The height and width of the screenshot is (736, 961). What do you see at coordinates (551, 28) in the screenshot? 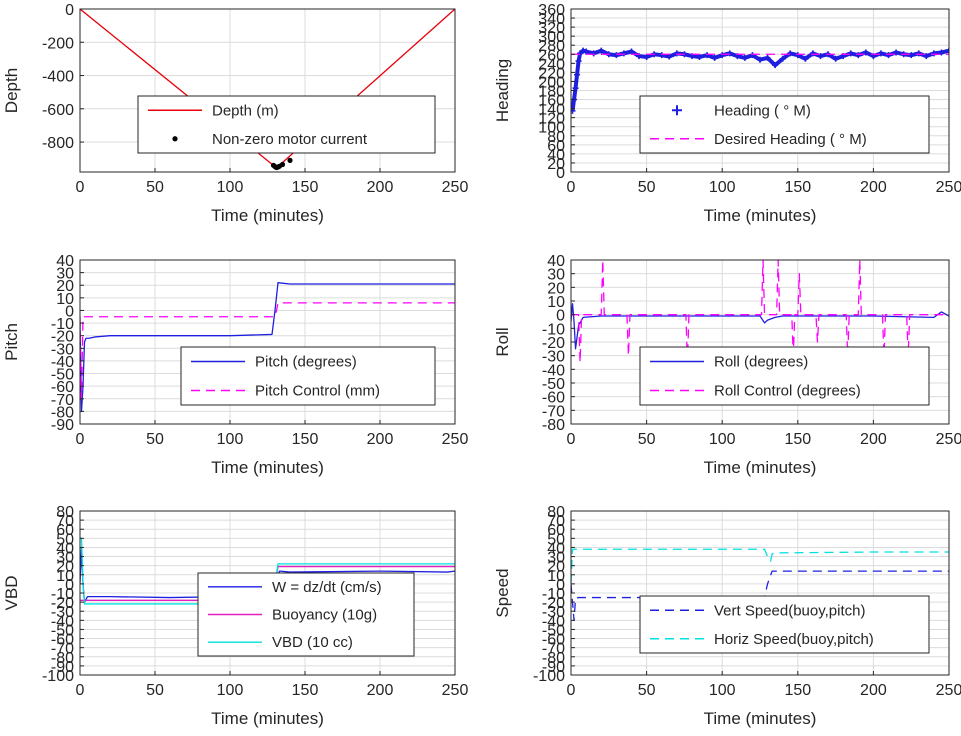
I see `heading-ytick-label: 320` at bounding box center [551, 28].